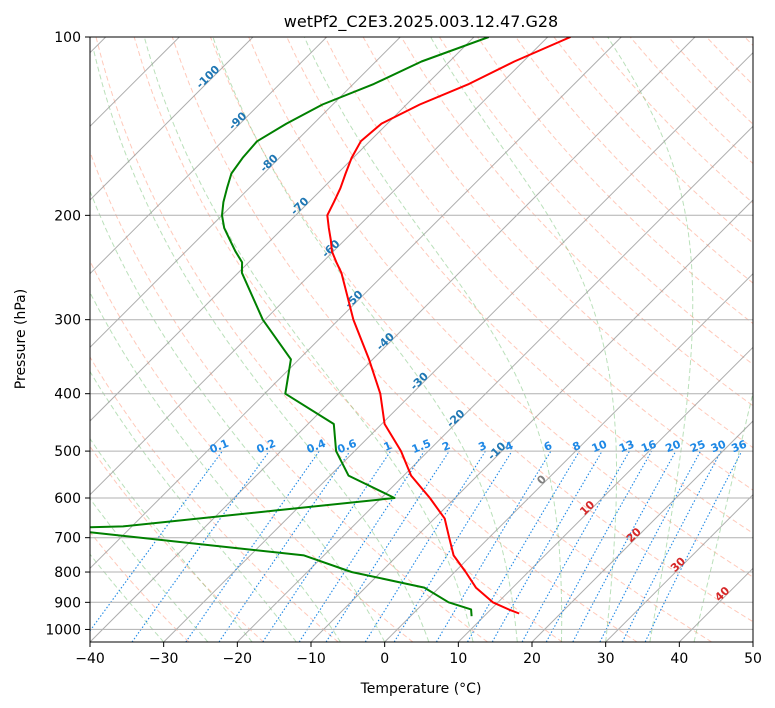 The width and height of the screenshot is (775, 708). I want to click on mixing-ratio-label: 36, so click(739, 446).